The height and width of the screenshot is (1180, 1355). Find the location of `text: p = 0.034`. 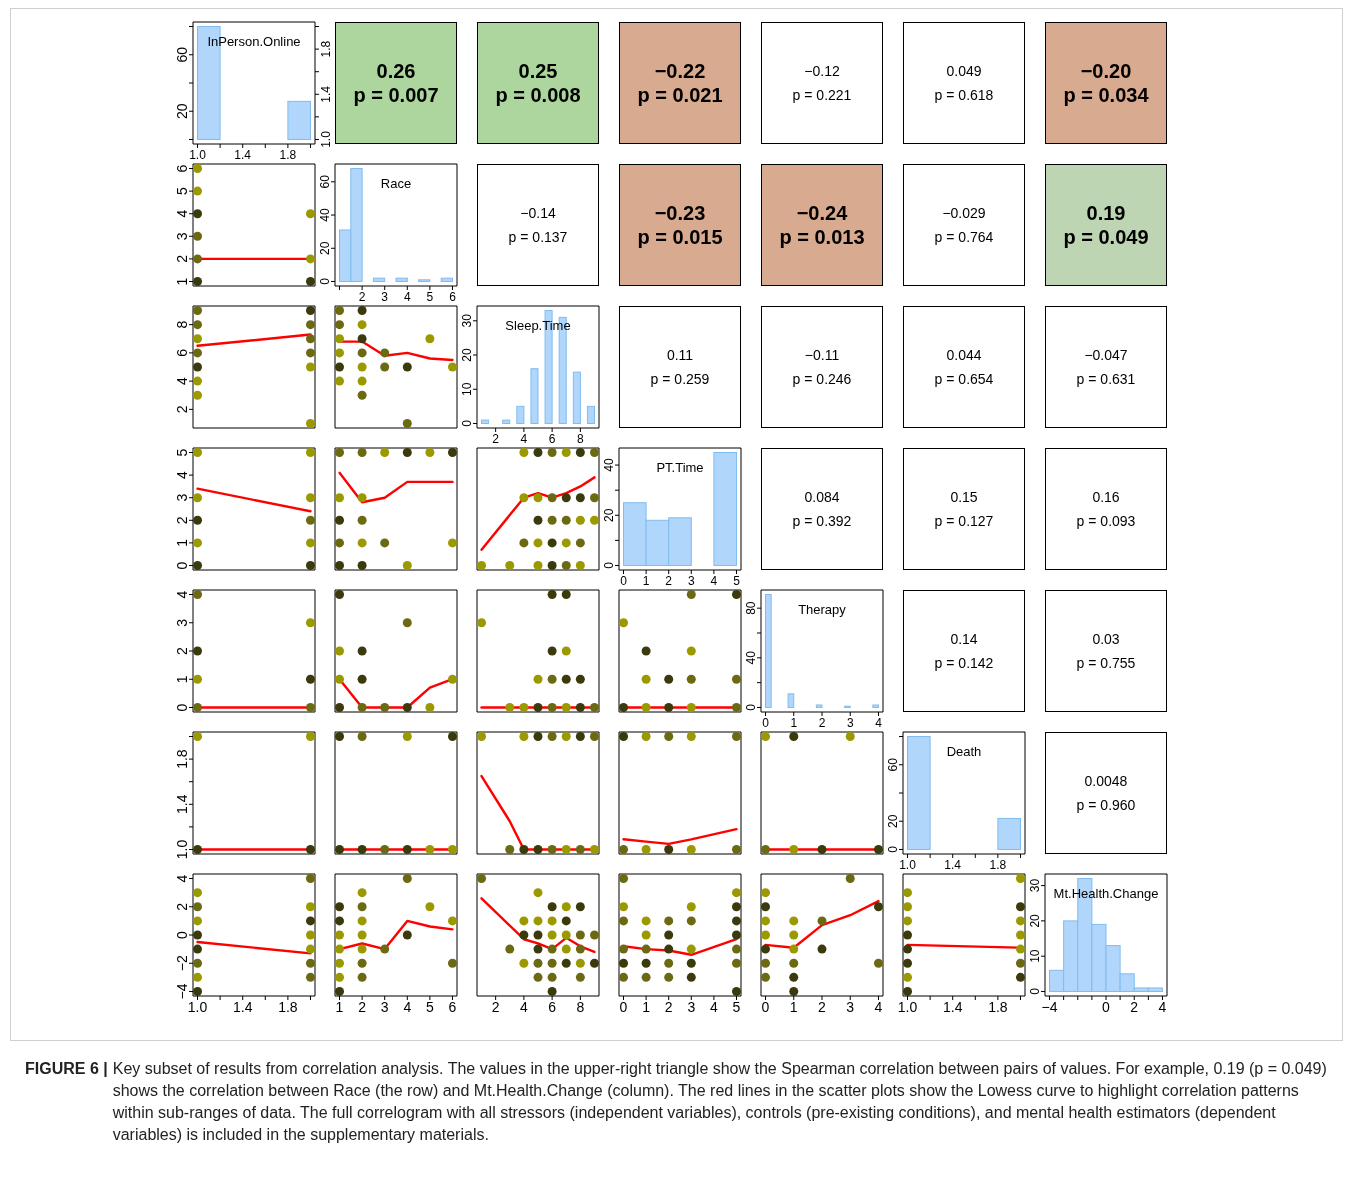

text: p = 0.034 is located at coordinates (1106, 95).